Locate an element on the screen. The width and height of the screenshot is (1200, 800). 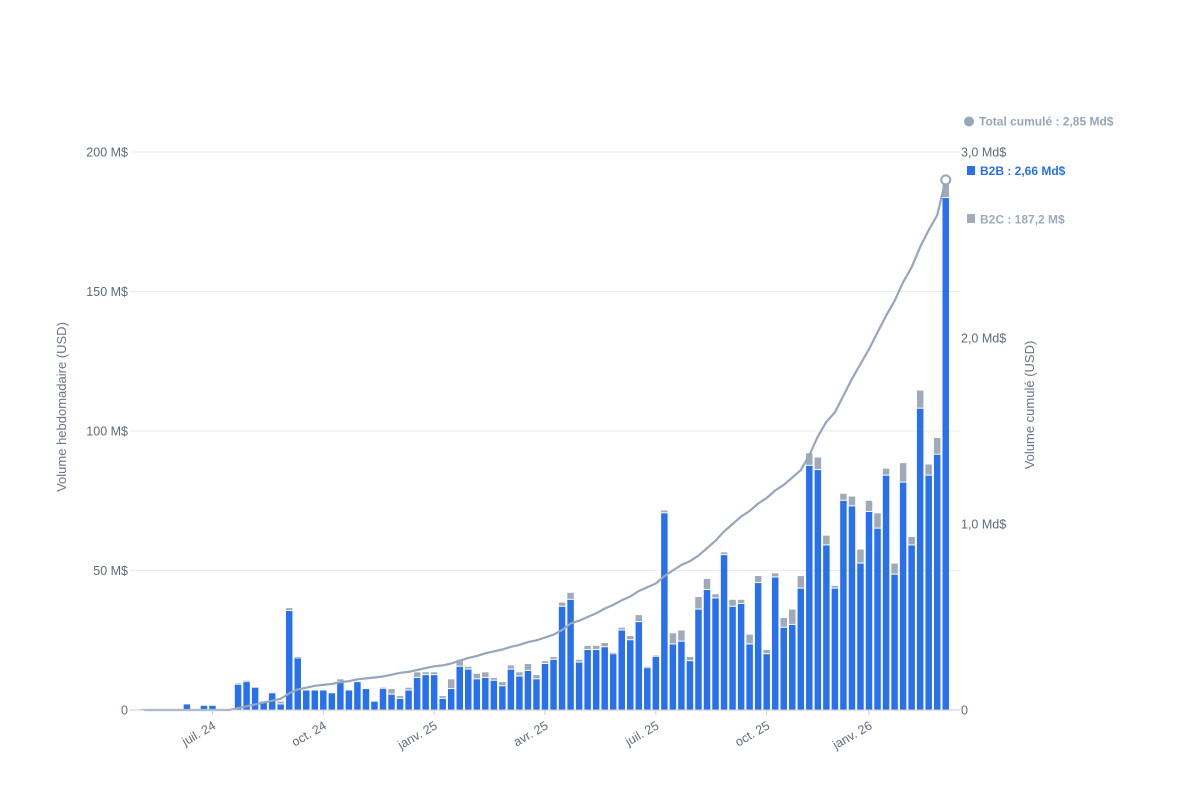
left-tick-label: 100 M$ is located at coordinates (107, 432).